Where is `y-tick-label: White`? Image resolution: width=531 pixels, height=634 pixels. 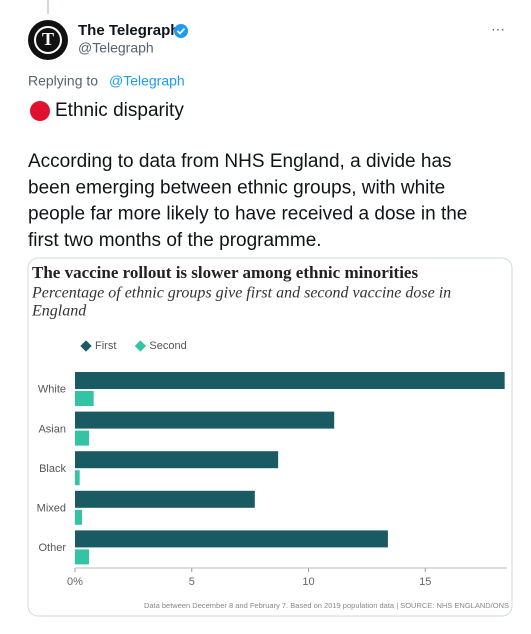 y-tick-label: White is located at coordinates (52, 390).